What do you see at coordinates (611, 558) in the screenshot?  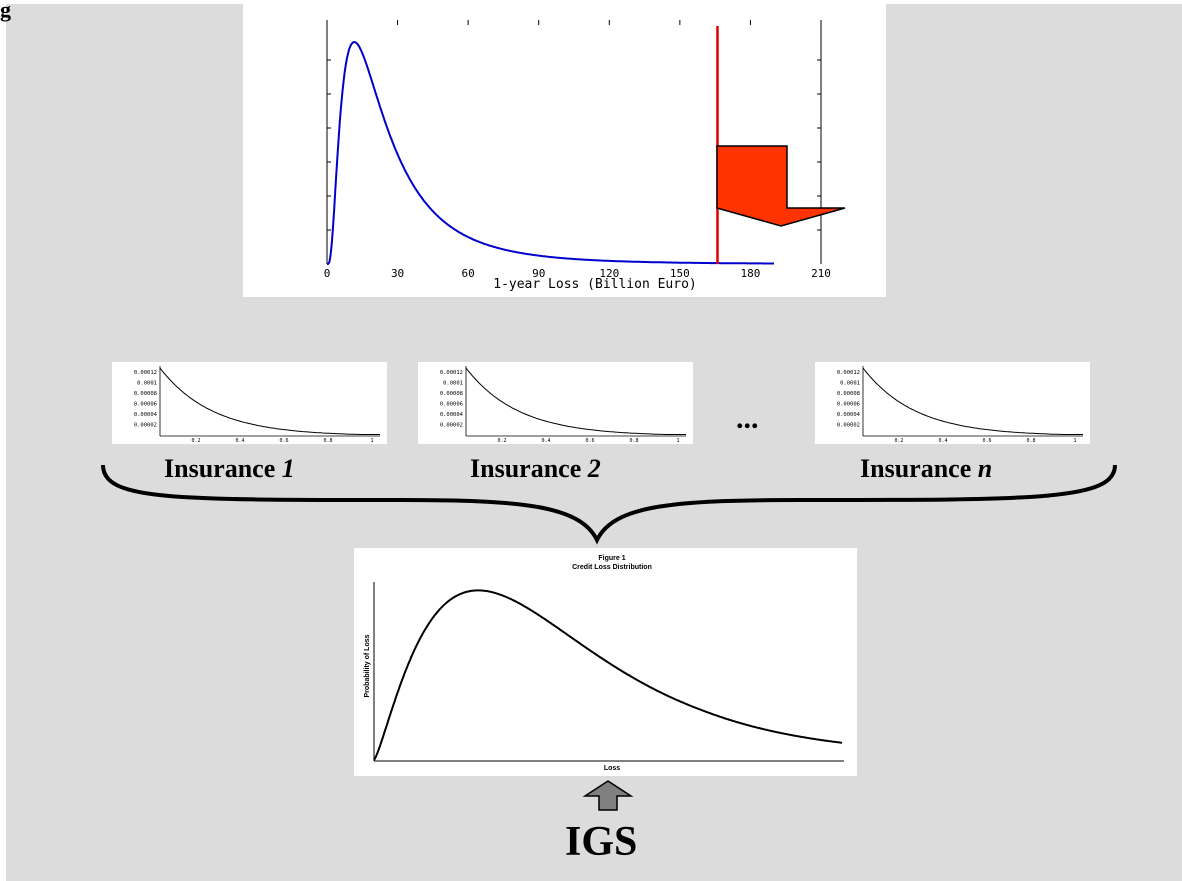 I see `credit-loss-chart-title: Figure 1` at bounding box center [611, 558].